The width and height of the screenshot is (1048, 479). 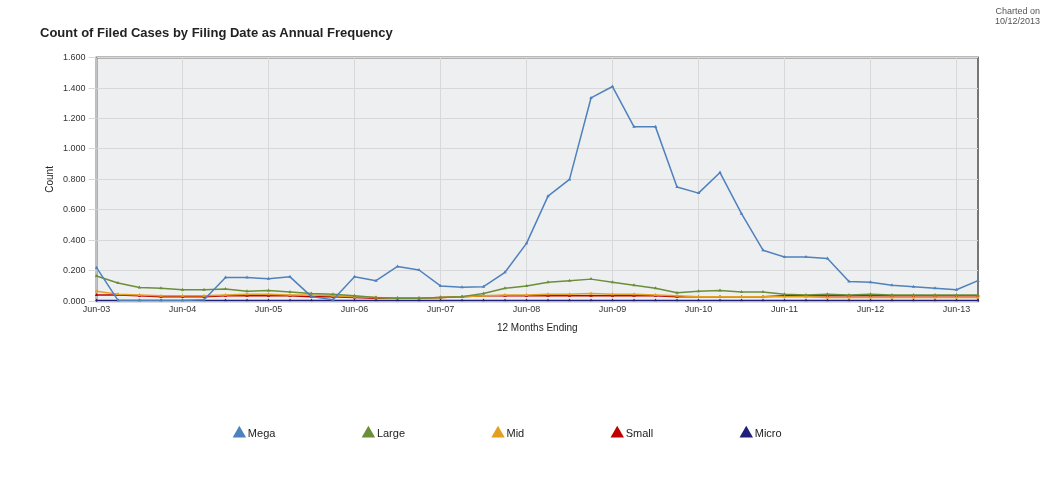 What do you see at coordinates (612, 309) in the screenshot?
I see `x-tick-label: Jun-09` at bounding box center [612, 309].